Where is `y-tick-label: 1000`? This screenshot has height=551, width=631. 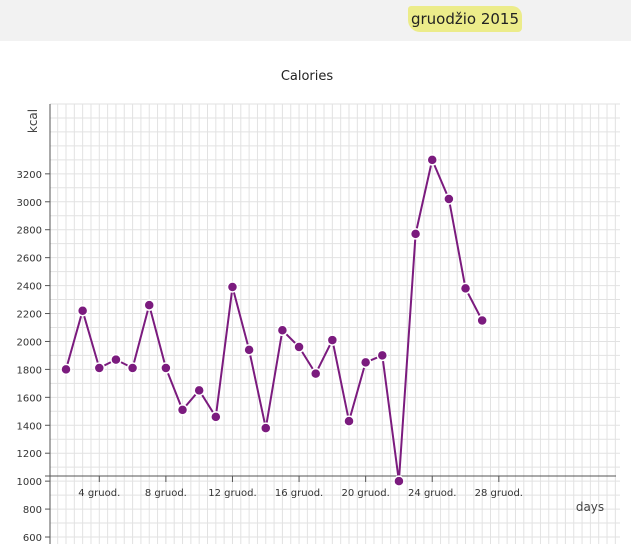
y-tick-label: 1000 is located at coordinates (29, 482).